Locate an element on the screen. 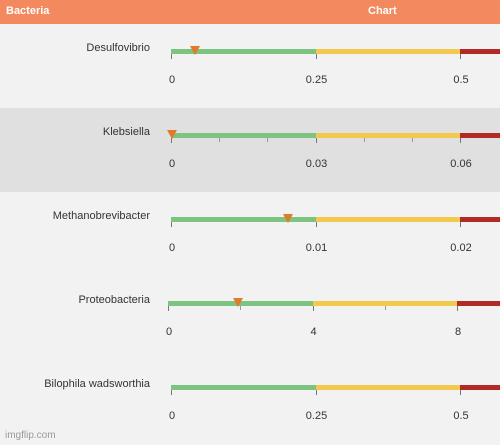 The image size is (500, 445). tick-label: 0.01 is located at coordinates (316, 248).